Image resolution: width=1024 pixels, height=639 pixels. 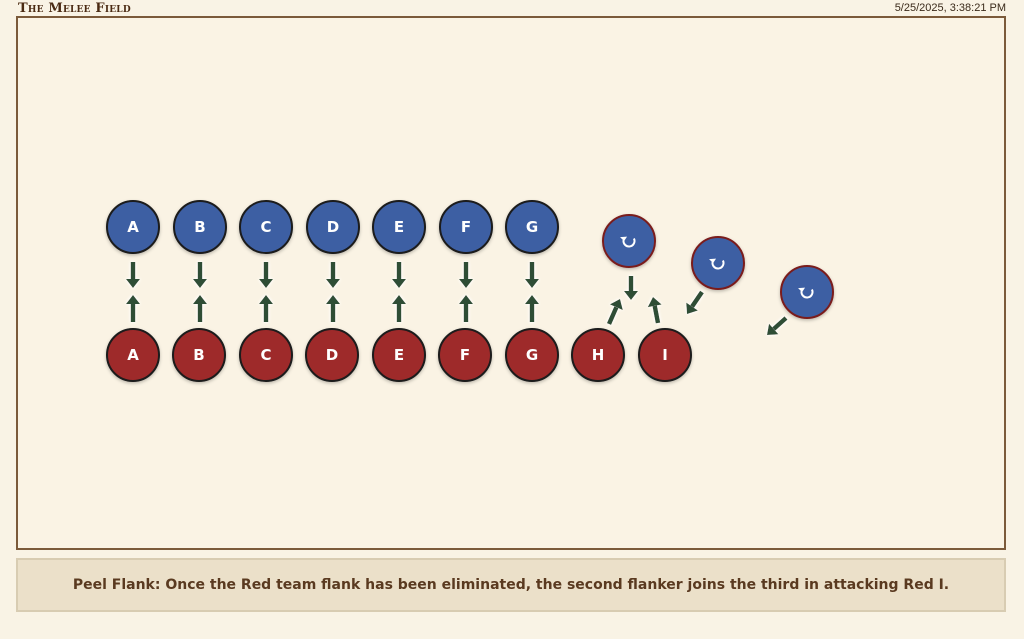 I want to click on token-label: H, so click(x=598, y=355).